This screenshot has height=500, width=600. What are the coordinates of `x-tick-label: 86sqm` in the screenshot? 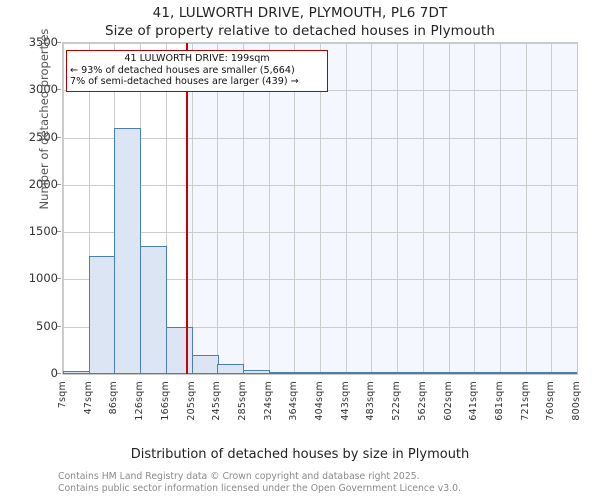 It's located at (114, 398).